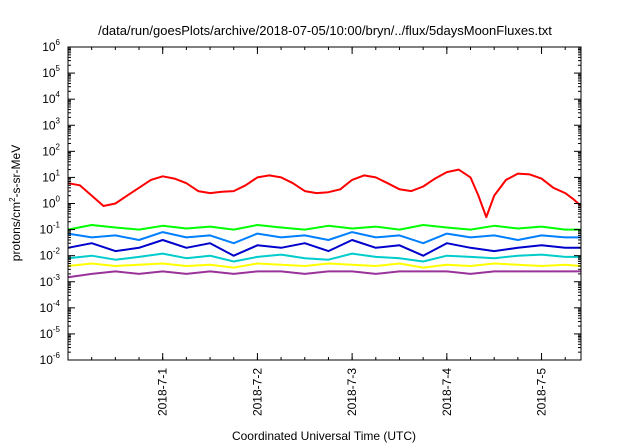 Image resolution: width=640 pixels, height=448 pixels. I want to click on y-tick-label: 10⁻³, so click(50, 281).